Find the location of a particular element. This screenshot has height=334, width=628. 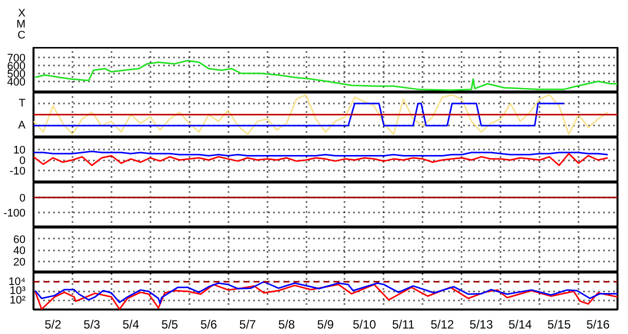

x-tick-label: 5/12 is located at coordinates (442, 325).